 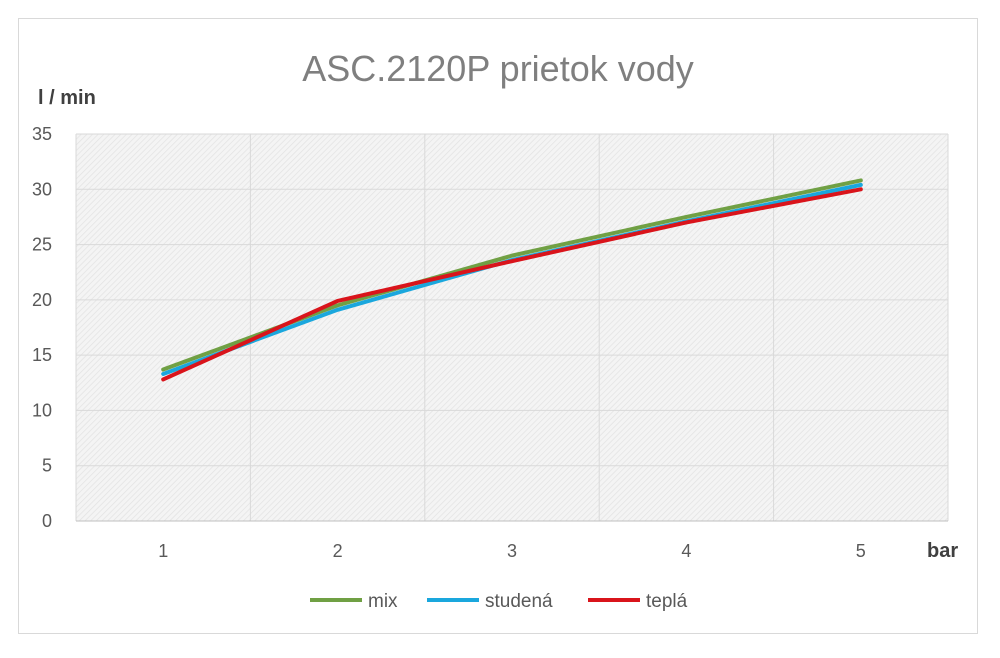 I want to click on chart-title: ASC.2120P prietok vody, so click(x=498, y=68).